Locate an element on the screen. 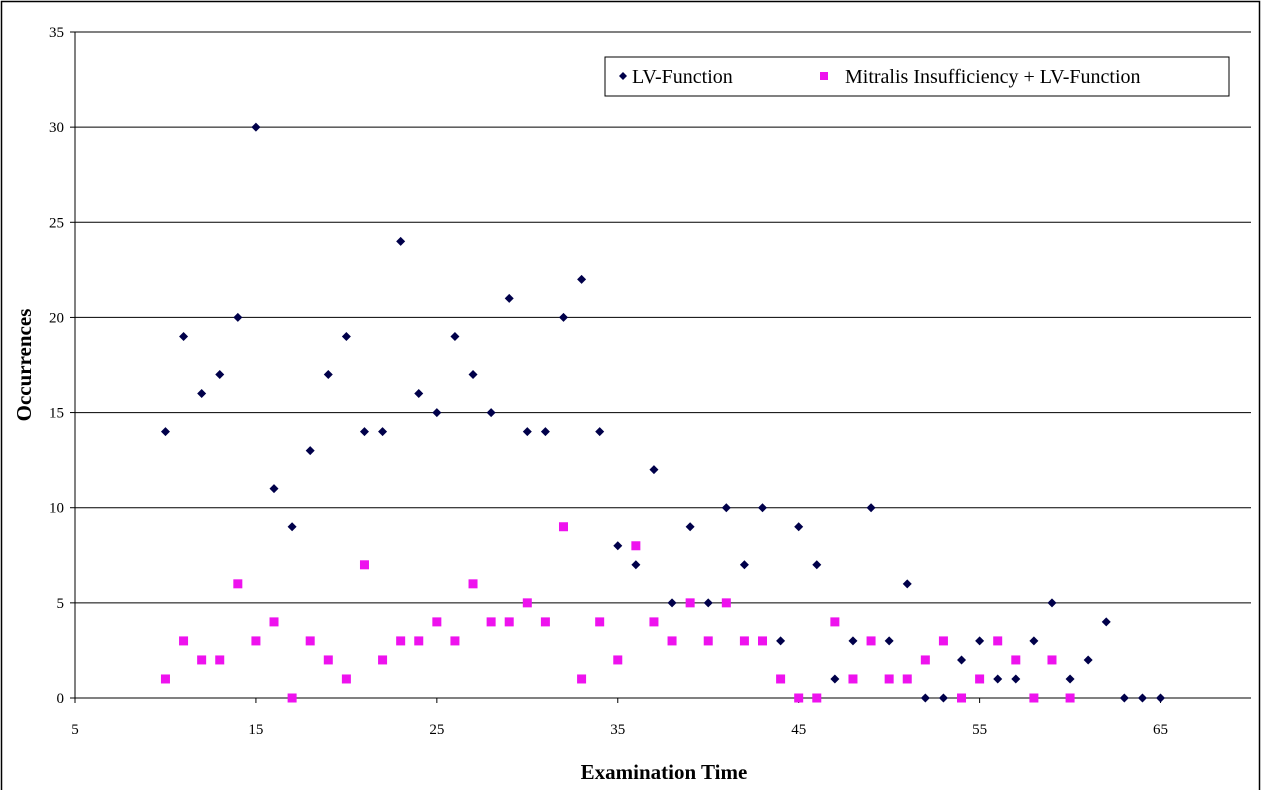 Image resolution: width=1261 pixels, height=795 pixels. legend-box is located at coordinates (917, 76).